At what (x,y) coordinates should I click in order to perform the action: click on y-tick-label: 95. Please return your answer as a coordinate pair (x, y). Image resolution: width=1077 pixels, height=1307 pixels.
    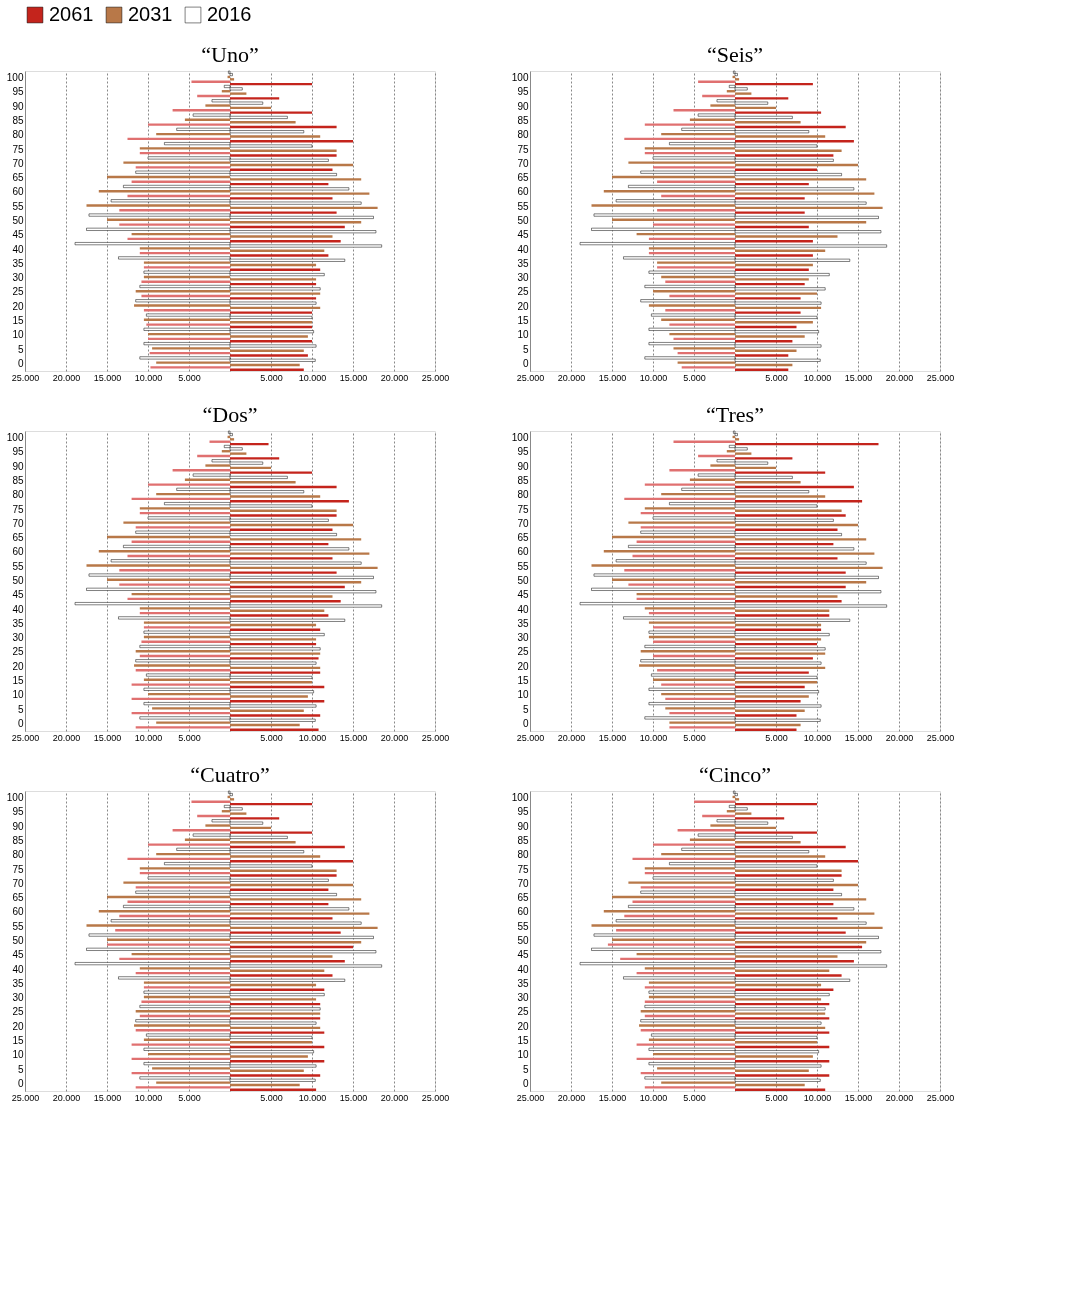
    Looking at the image, I should click on (18, 92).